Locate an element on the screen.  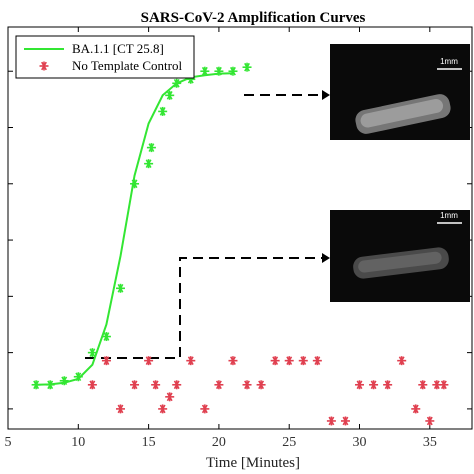
legend: BA.1.1 [CT 25.8] No Template Control is located at coordinates (105, 57).